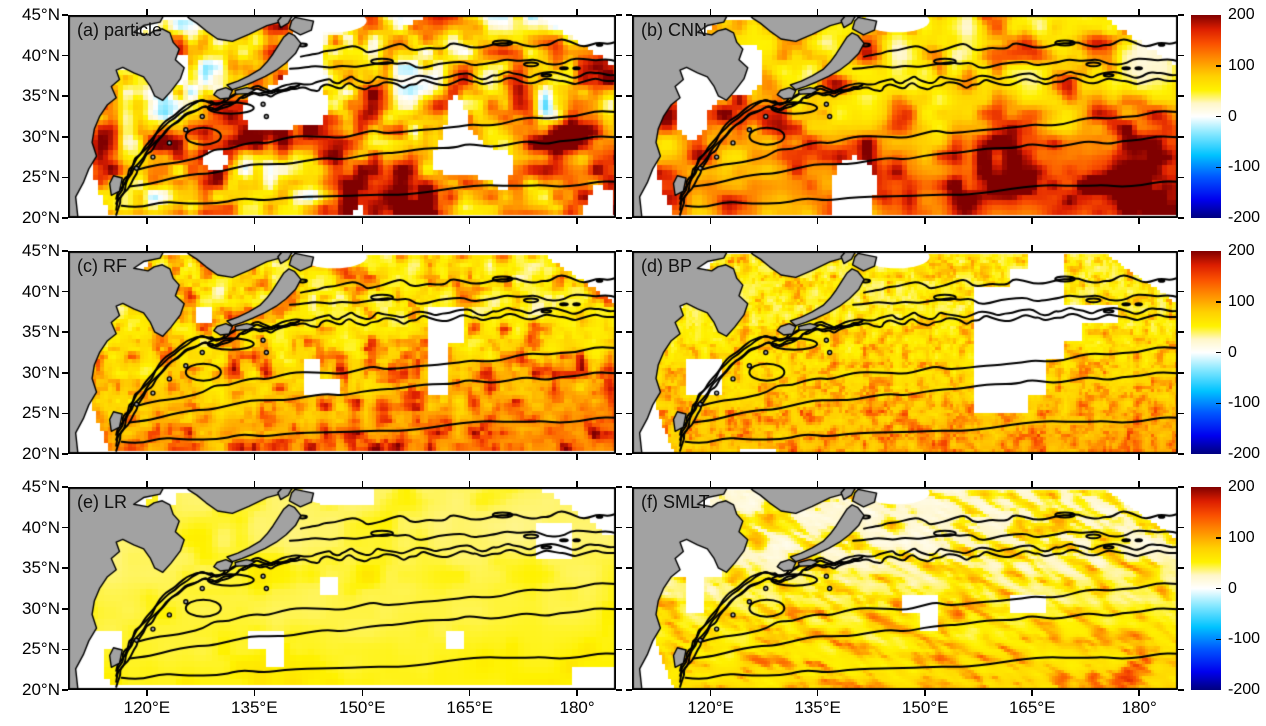 Image resolution: width=1266 pixels, height=726 pixels. What do you see at coordinates (1241, 486) in the screenshot?
I see `colorbar-tick-label: 200` at bounding box center [1241, 486].